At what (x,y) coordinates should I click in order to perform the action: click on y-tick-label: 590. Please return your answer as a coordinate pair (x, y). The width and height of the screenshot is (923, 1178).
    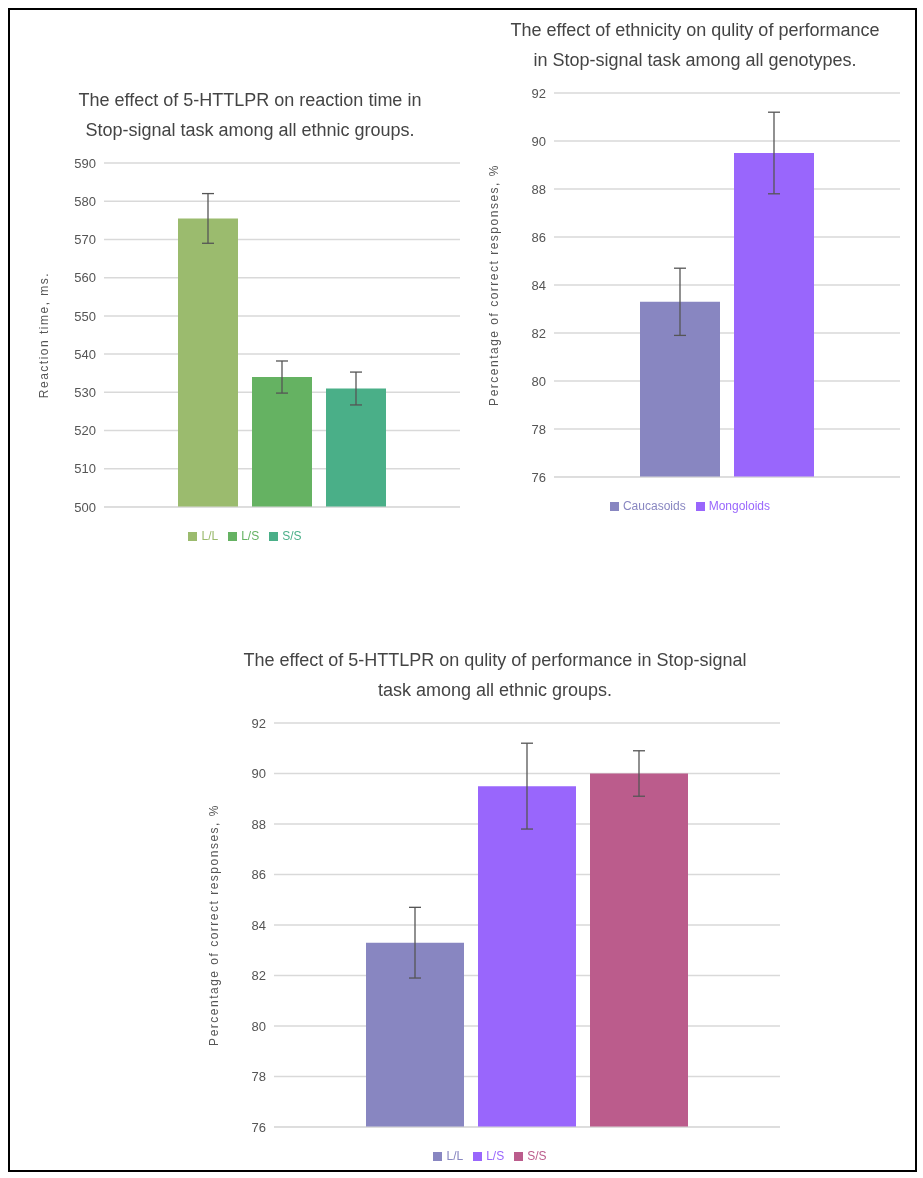
    Looking at the image, I should click on (85, 163).